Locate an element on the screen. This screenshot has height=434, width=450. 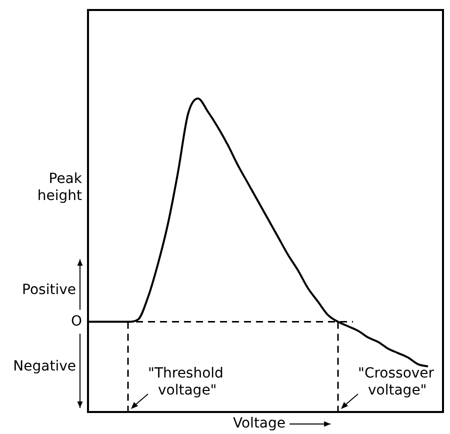
ref-line-label: O is located at coordinates (76, 321).